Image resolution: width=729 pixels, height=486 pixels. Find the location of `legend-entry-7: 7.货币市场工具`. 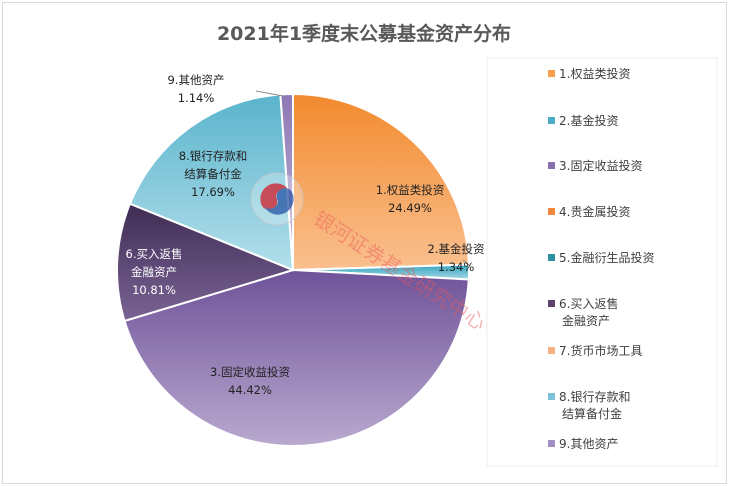

legend-entry-7: 7.货币市场工具 is located at coordinates (595, 350).